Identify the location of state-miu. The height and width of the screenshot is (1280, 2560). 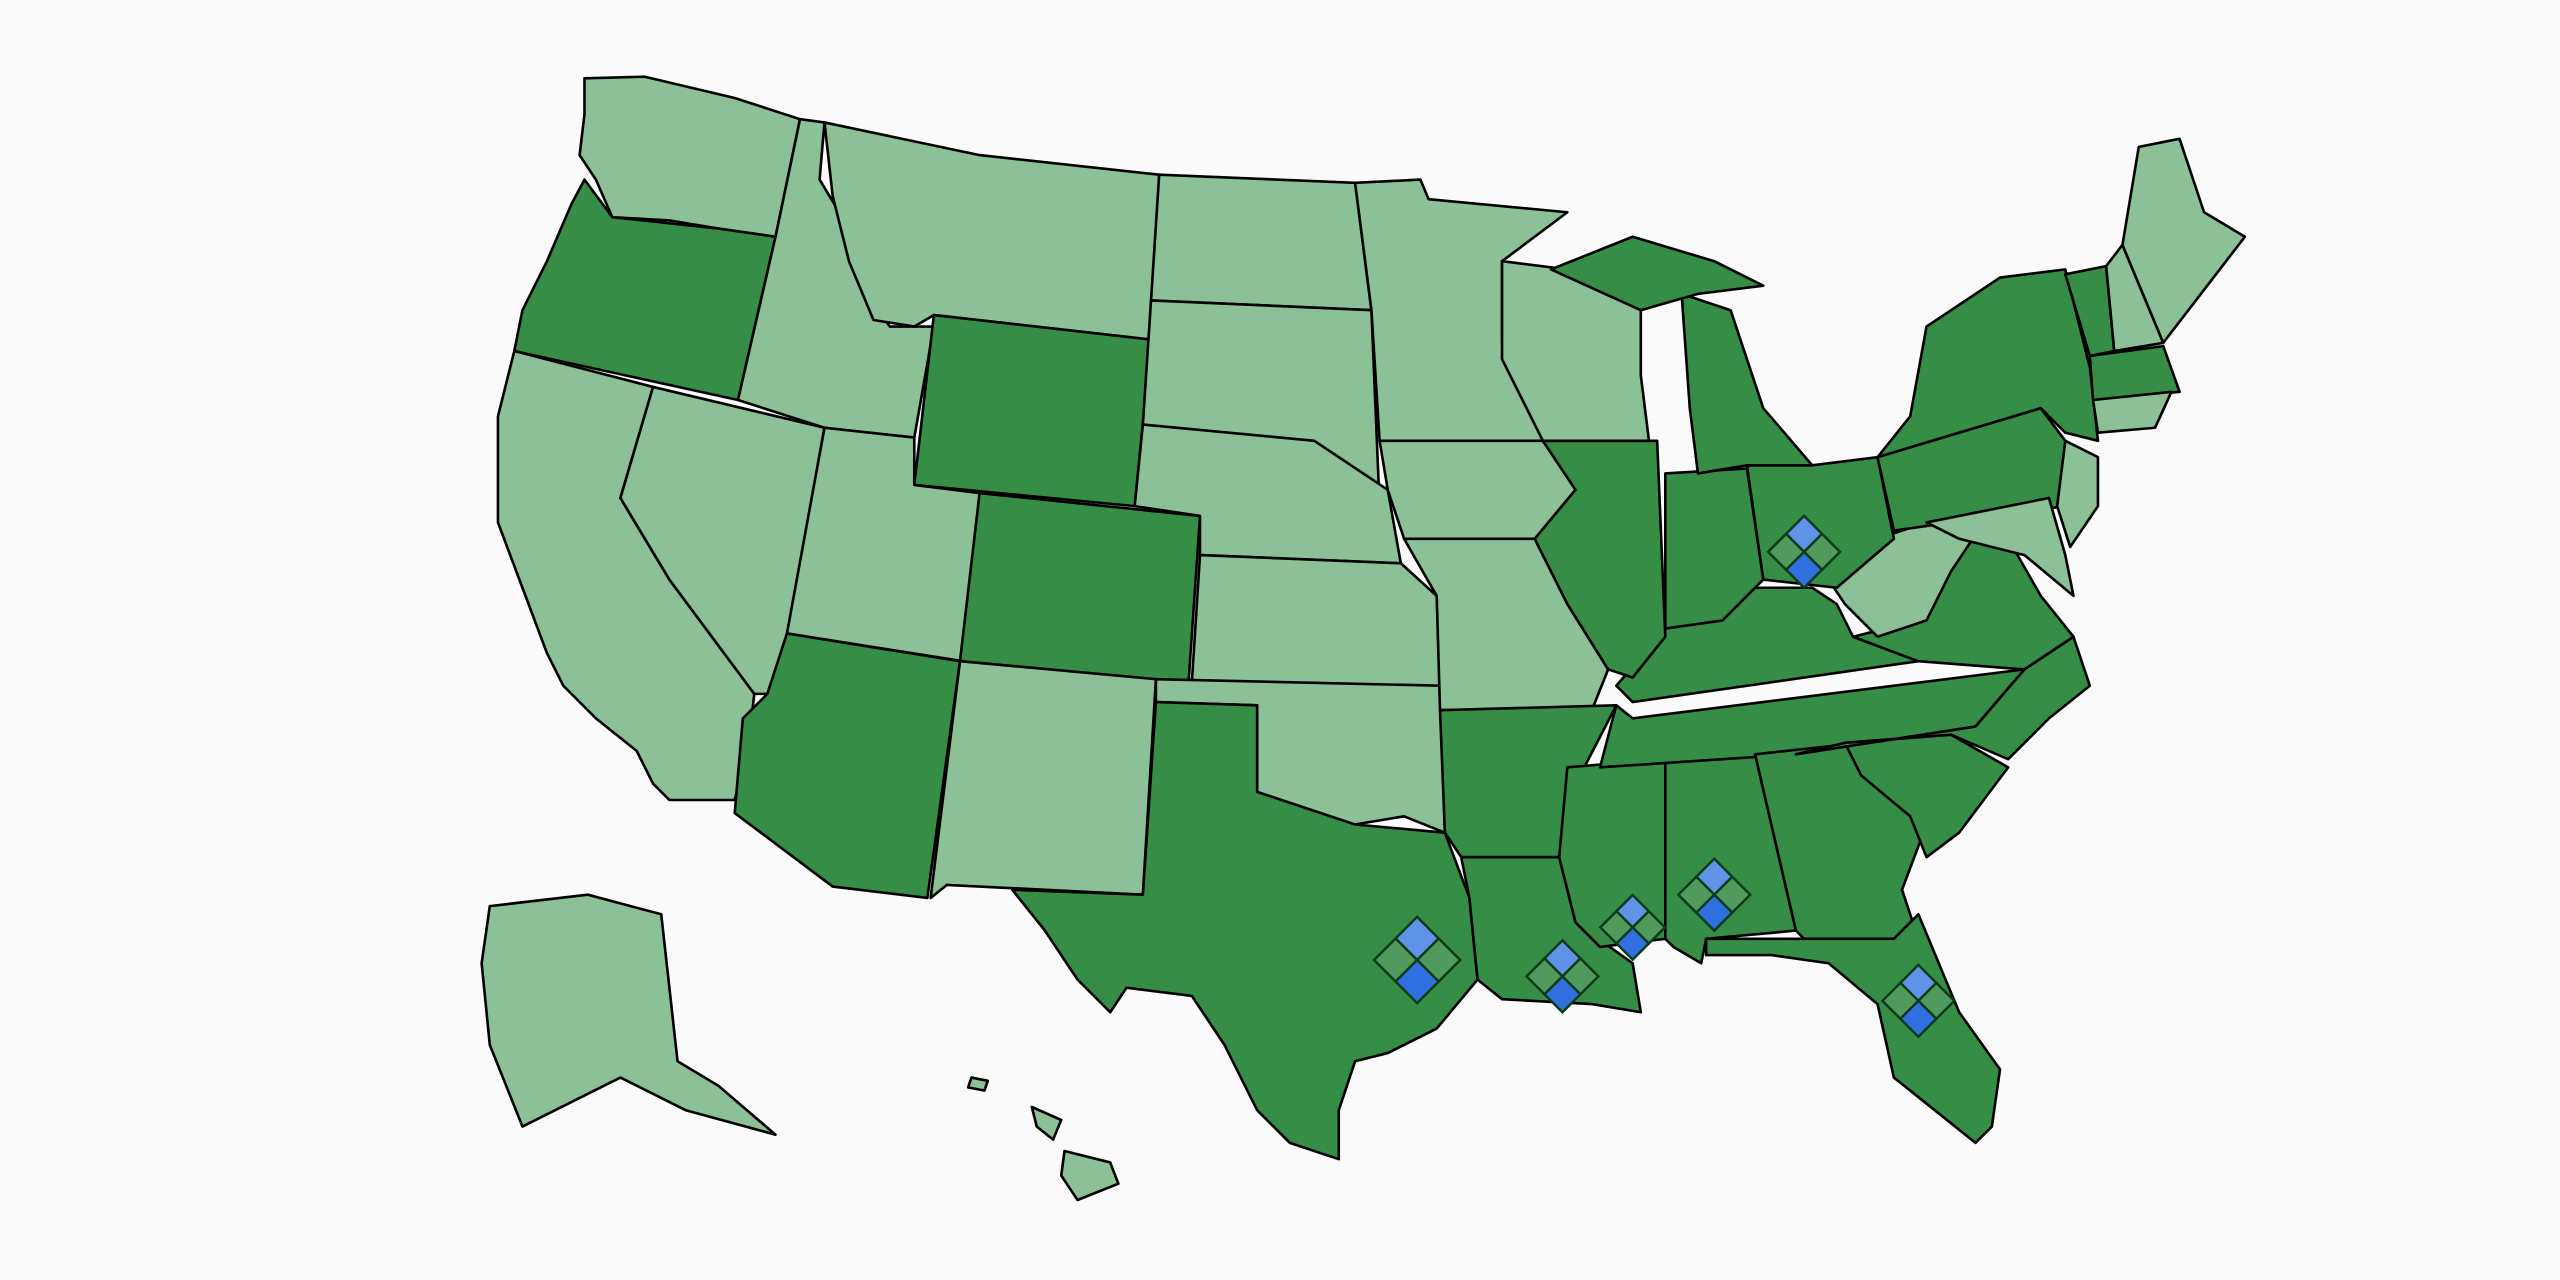
(1657, 273).